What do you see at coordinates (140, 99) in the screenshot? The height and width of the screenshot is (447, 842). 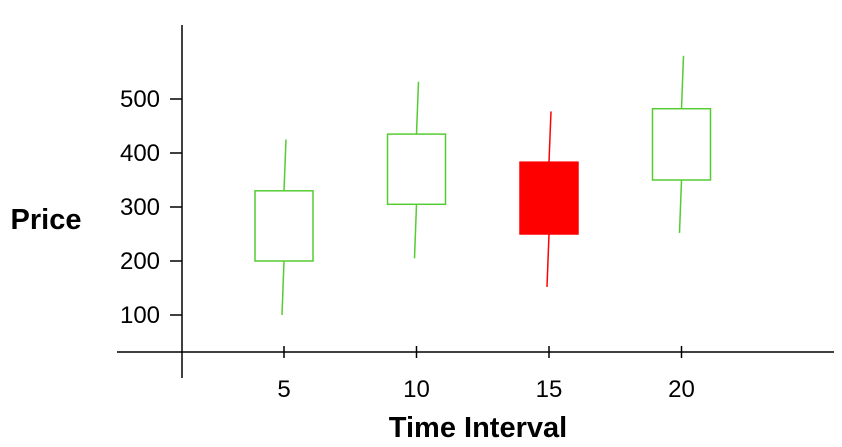 I see `y-tick-label: 500` at bounding box center [140, 99].